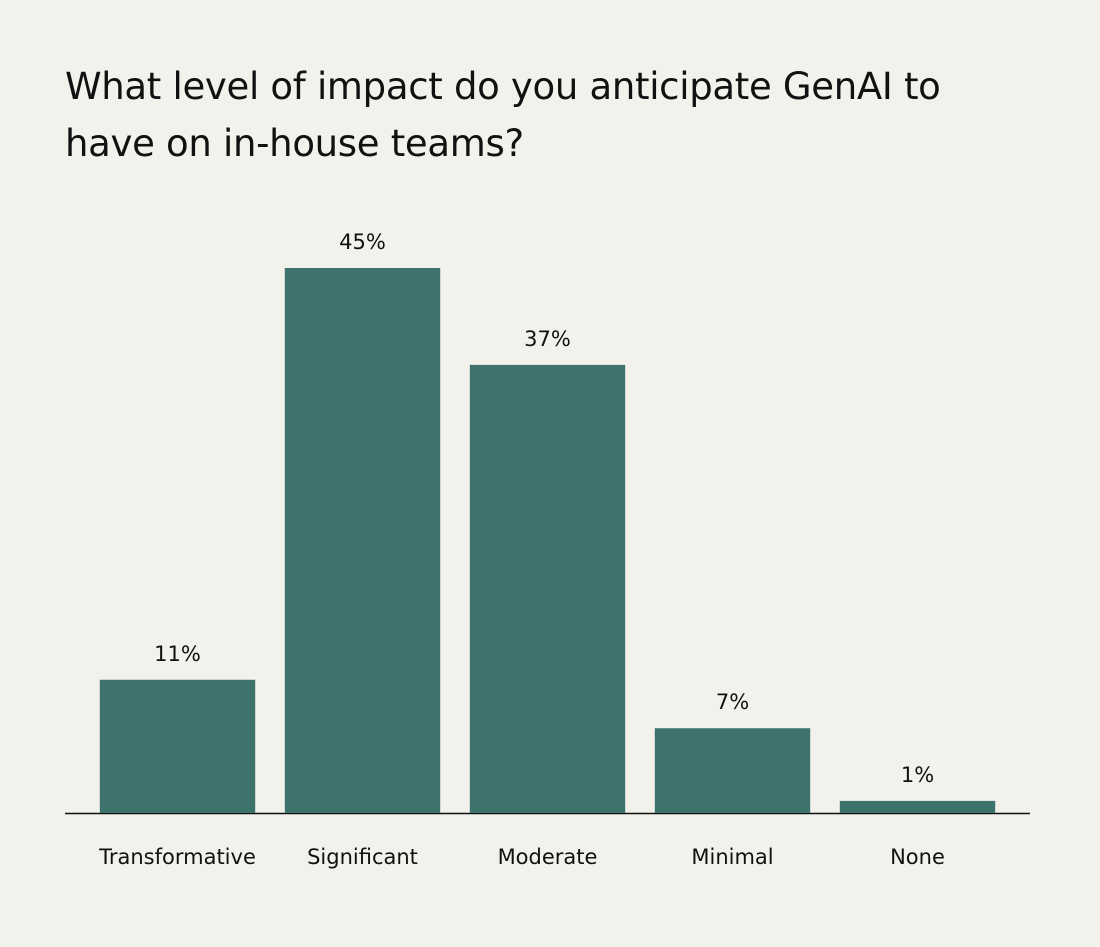 This screenshot has height=947, width=1100. What do you see at coordinates (917, 857) in the screenshot?
I see `x-tick-label: None` at bounding box center [917, 857].